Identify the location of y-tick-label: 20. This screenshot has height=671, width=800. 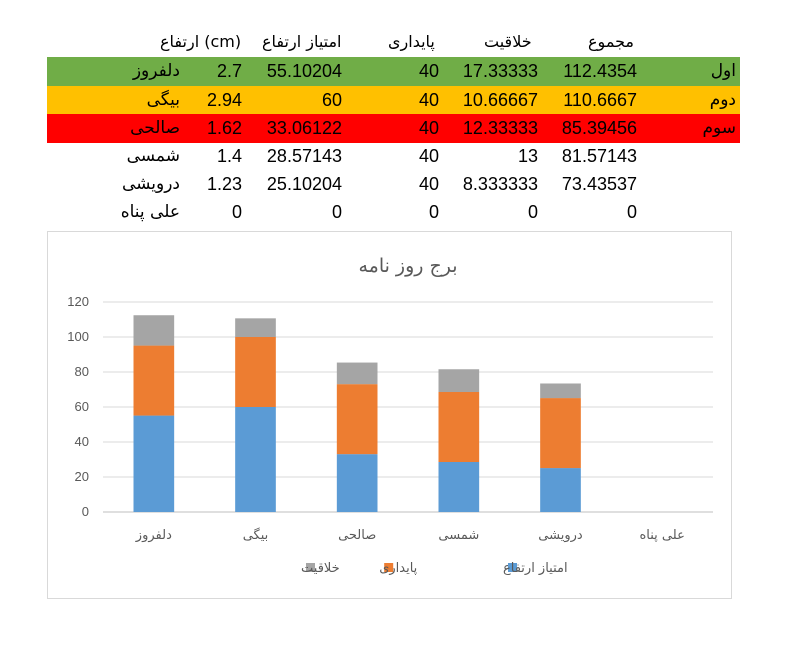
(82, 476).